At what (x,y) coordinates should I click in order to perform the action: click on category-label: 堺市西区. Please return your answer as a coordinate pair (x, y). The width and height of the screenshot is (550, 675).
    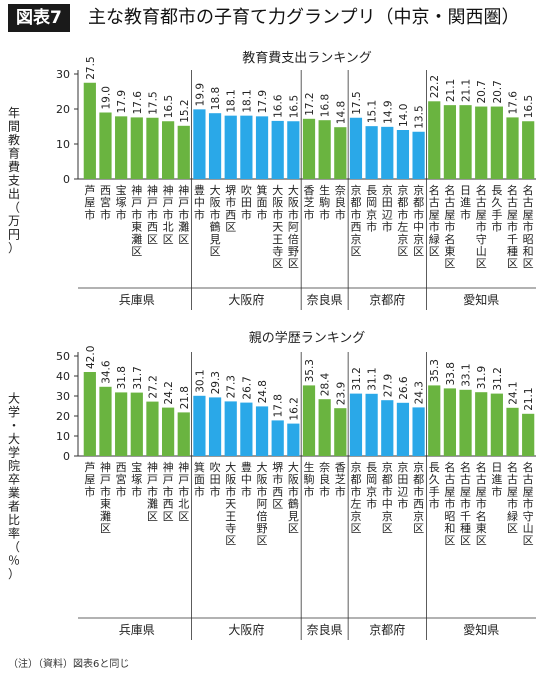
    Looking at the image, I should click on (230, 209).